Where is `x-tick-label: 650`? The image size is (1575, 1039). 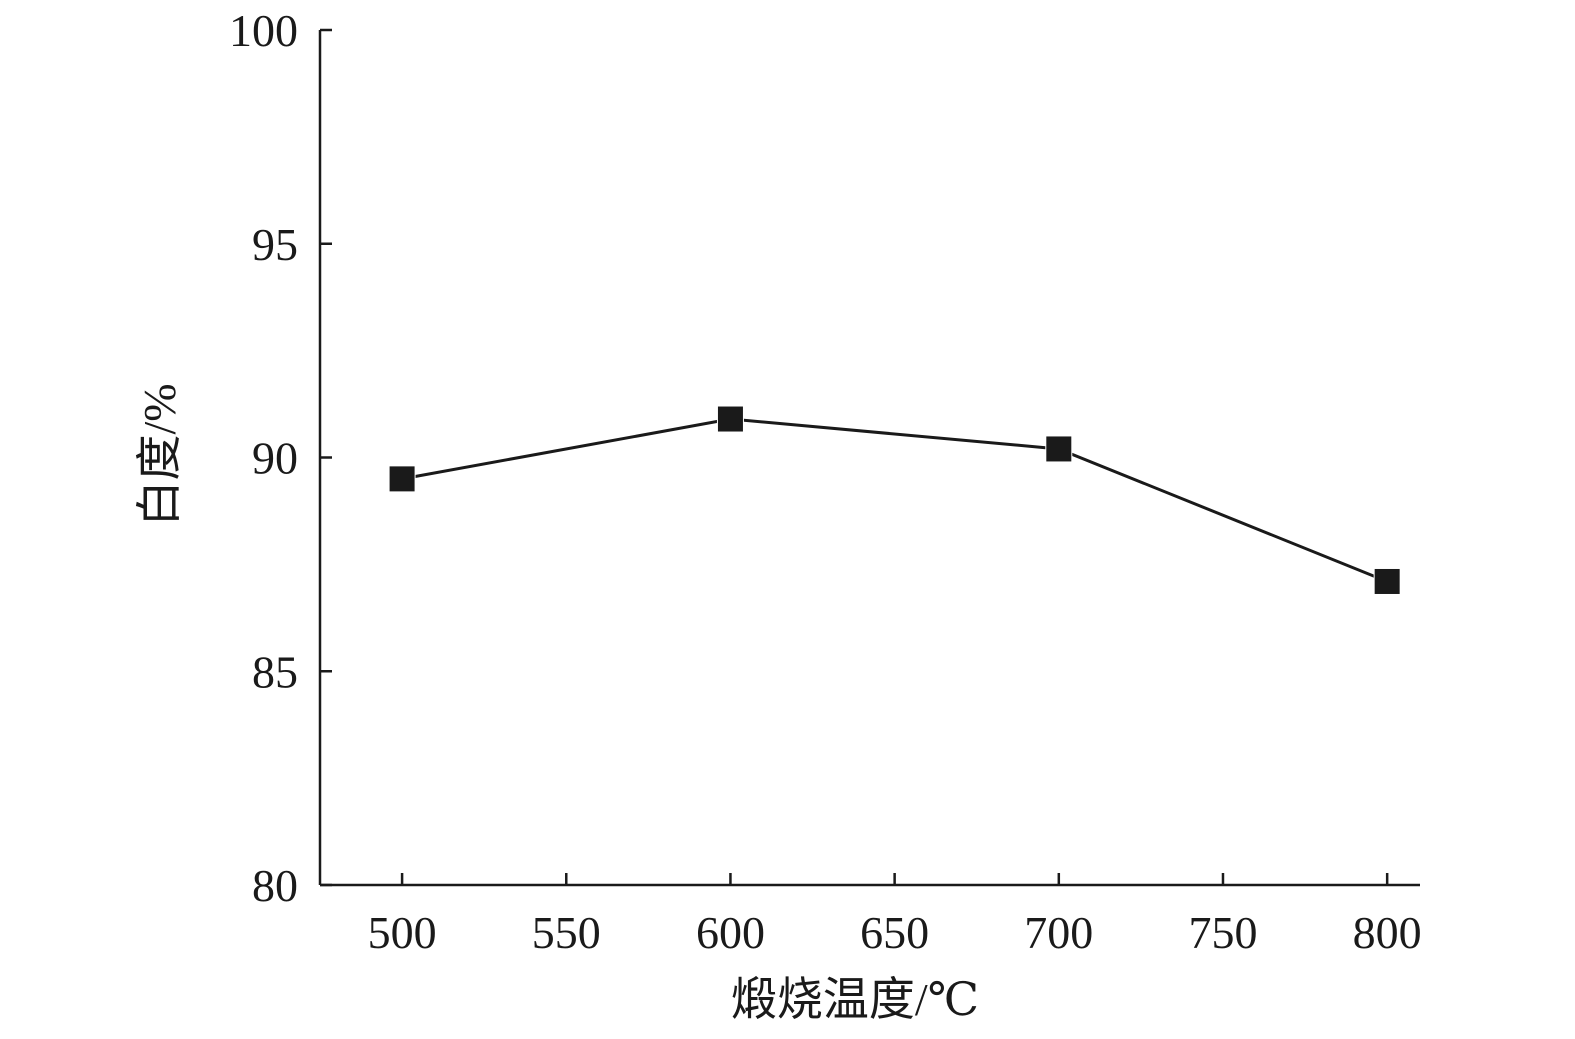
x-tick-label: 650 is located at coordinates (894, 932).